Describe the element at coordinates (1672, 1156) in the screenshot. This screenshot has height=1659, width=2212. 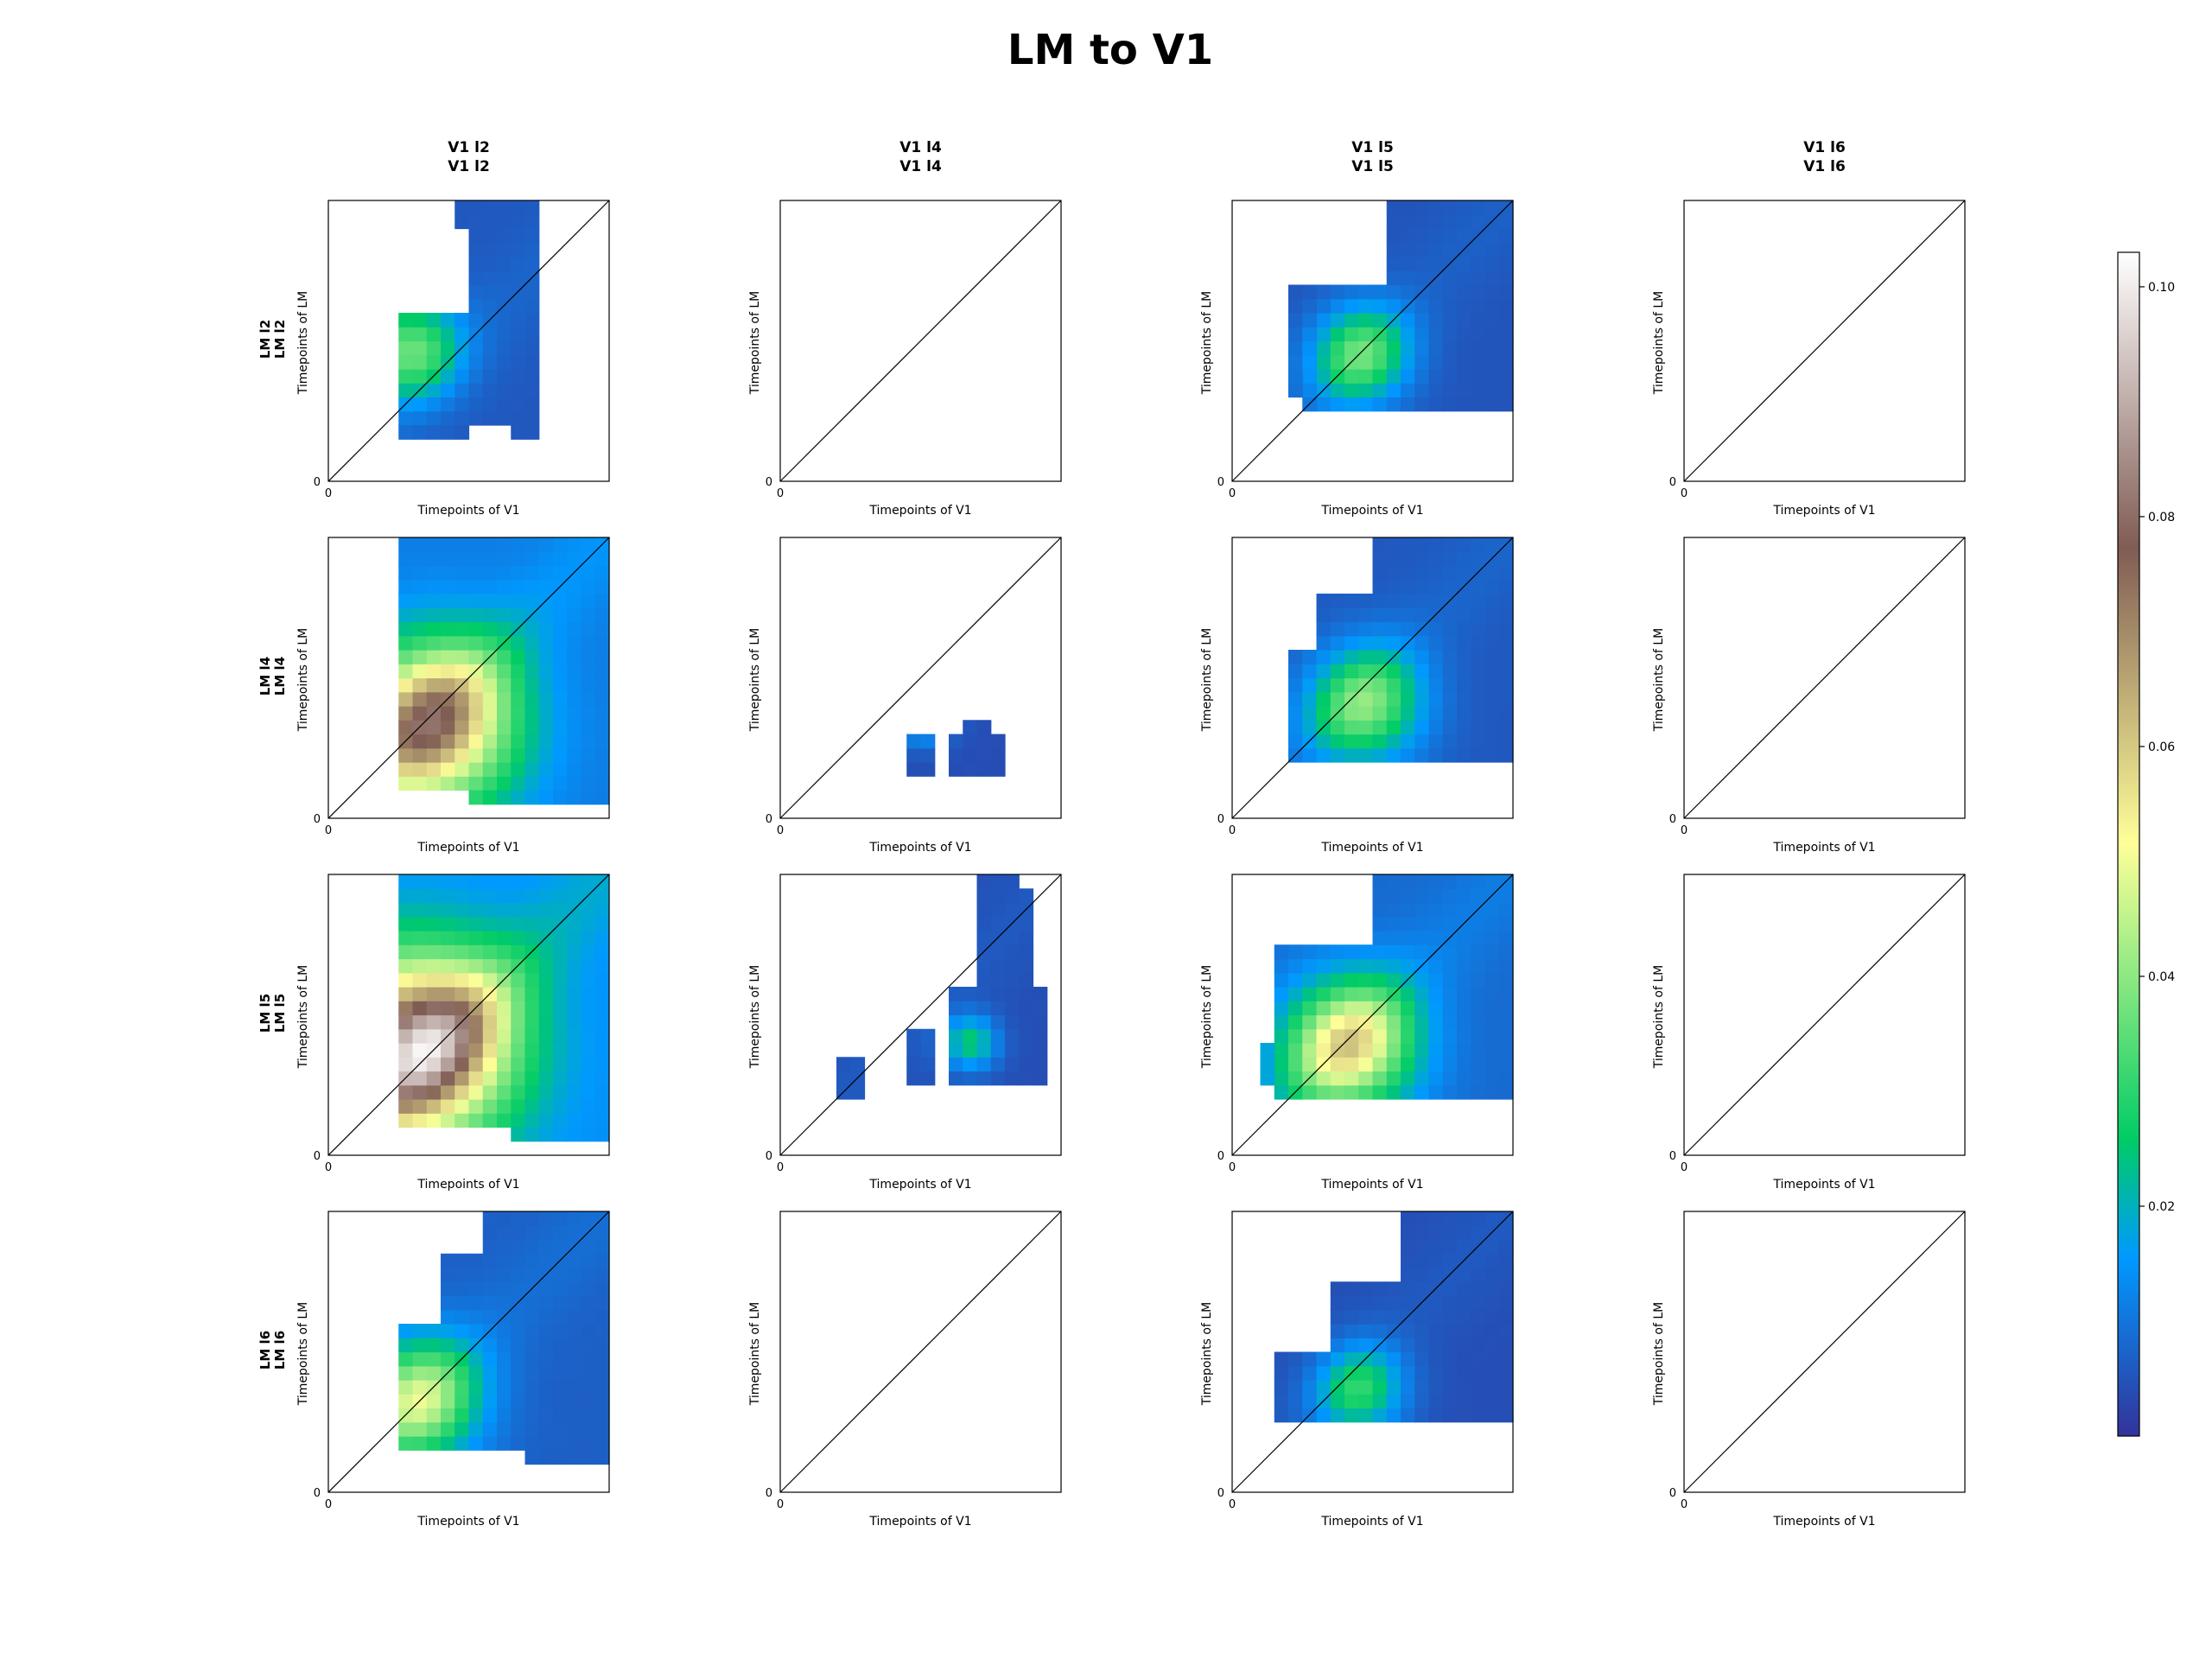
I see `y-tick-label: 0` at that location.